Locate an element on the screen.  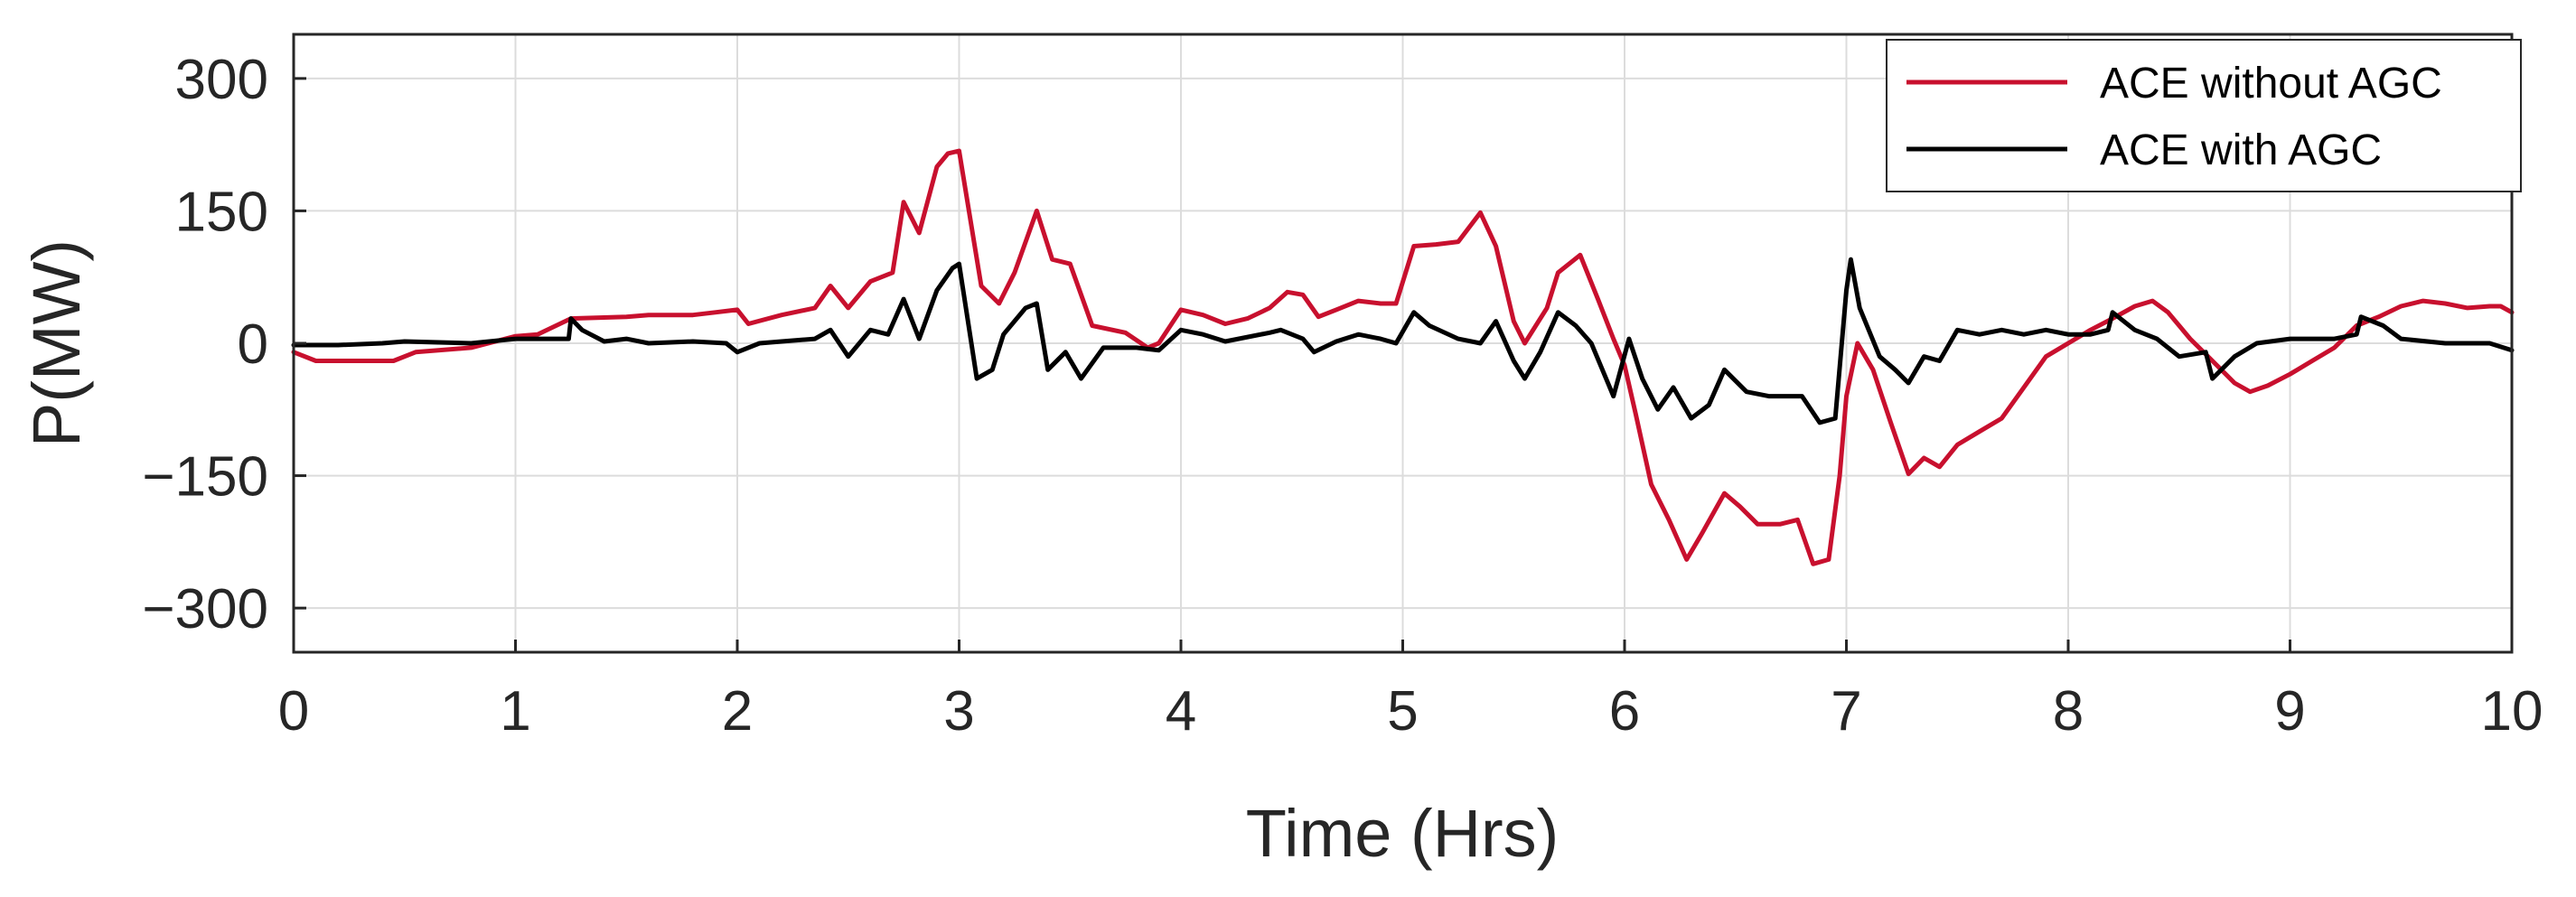
x-tick-label: 6 is located at coordinates (1624, 711).